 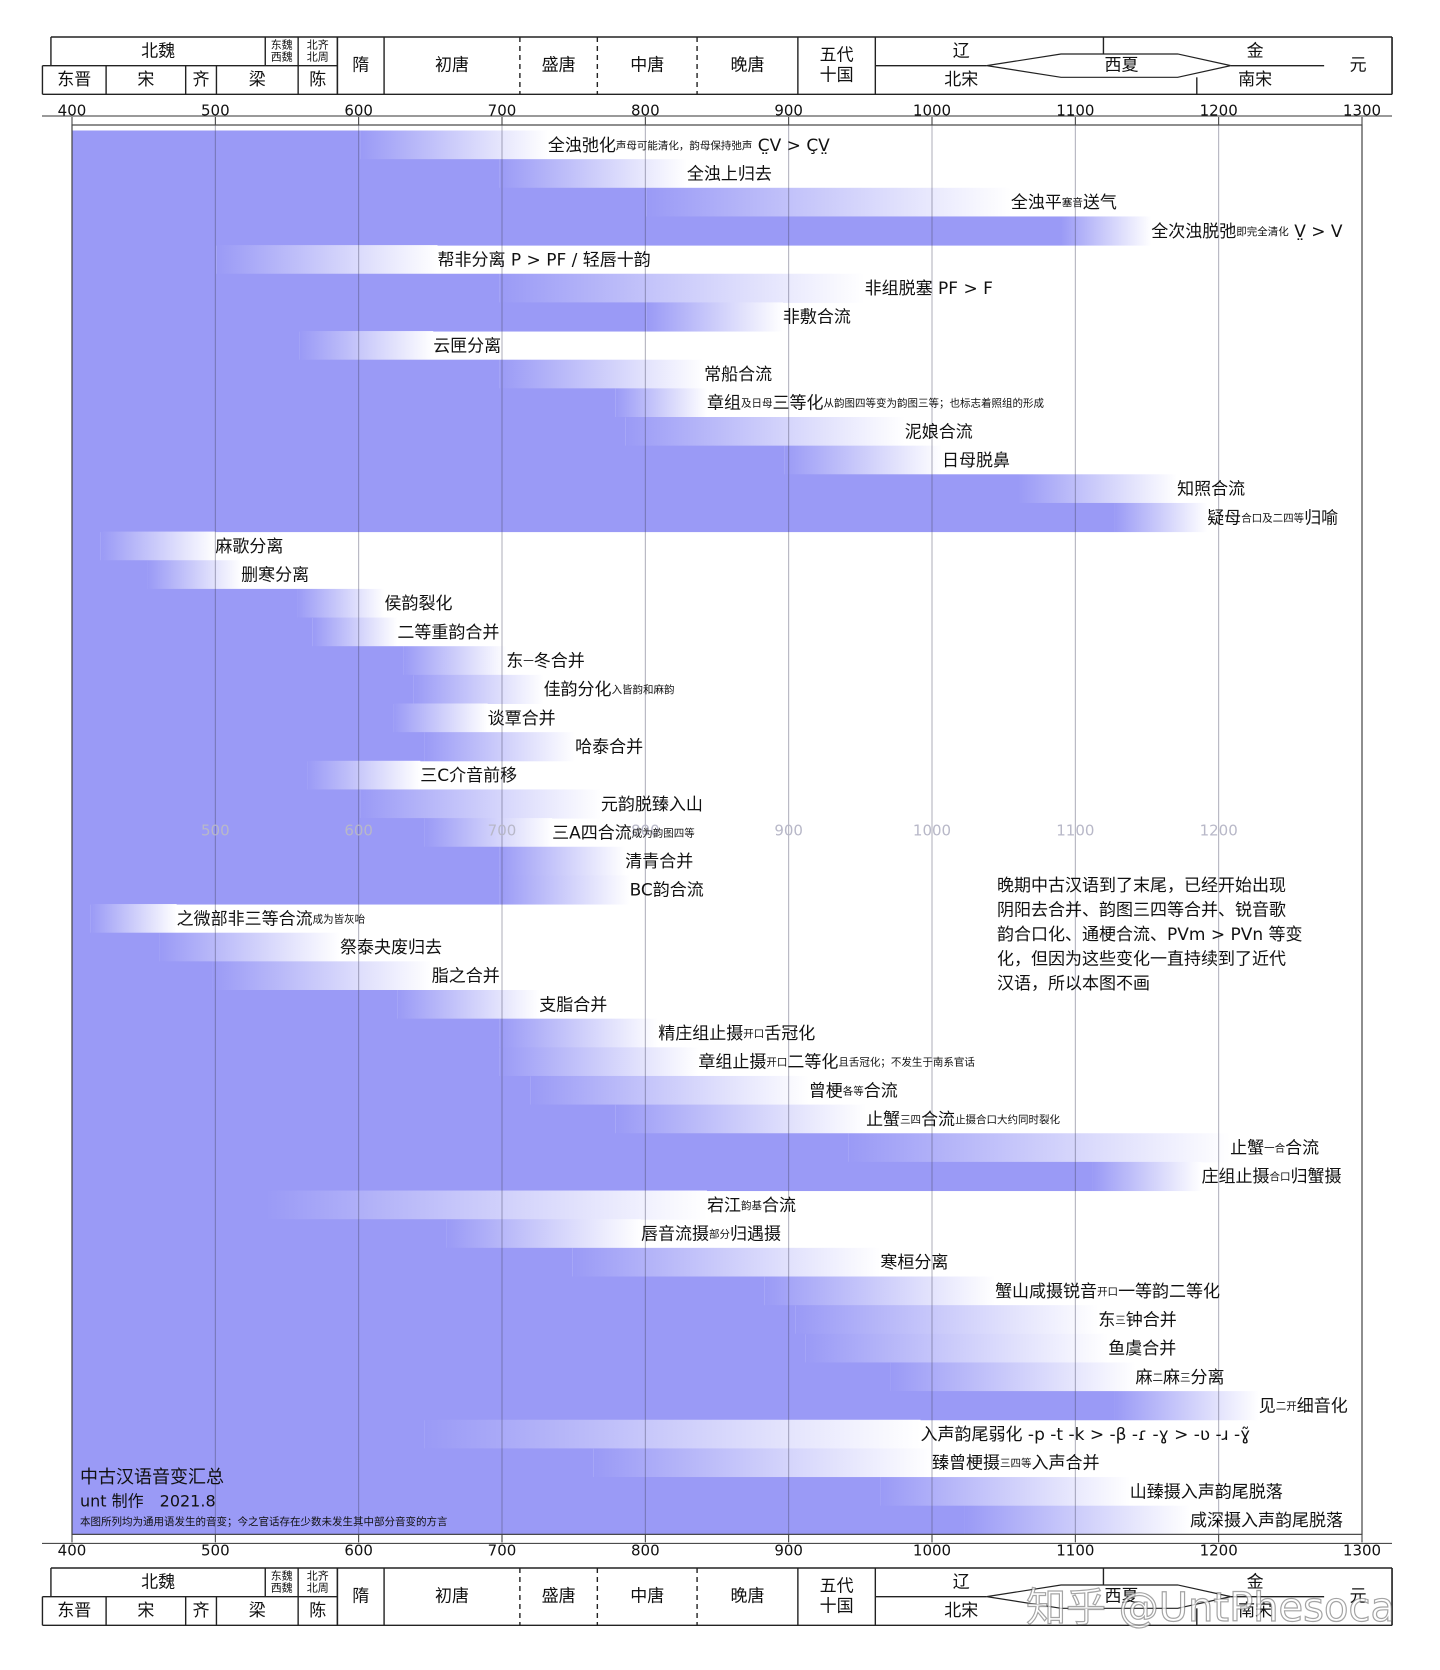 What do you see at coordinates (1322, 1406) in the screenshot?
I see `row-label-part: 细音化` at bounding box center [1322, 1406].